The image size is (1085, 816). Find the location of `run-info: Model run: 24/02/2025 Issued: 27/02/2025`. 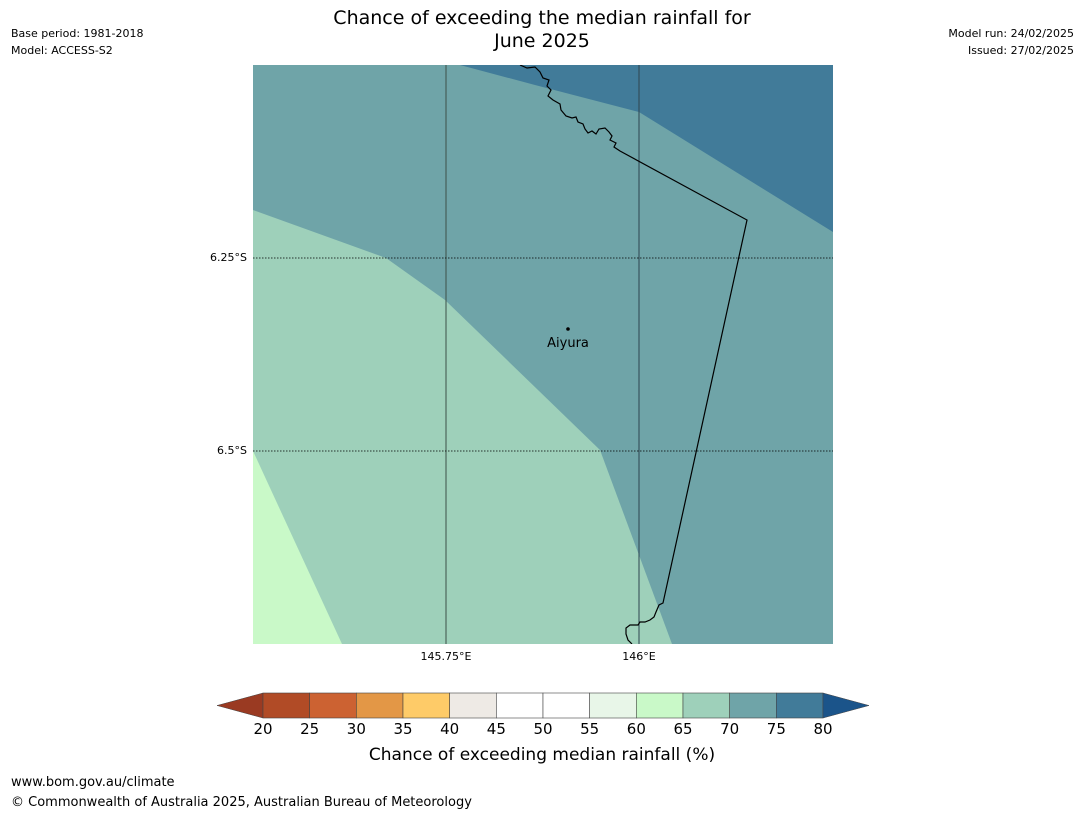

run-info: Model run: 24/02/2025 Issued: 27/02/2025 is located at coordinates (1011, 42).